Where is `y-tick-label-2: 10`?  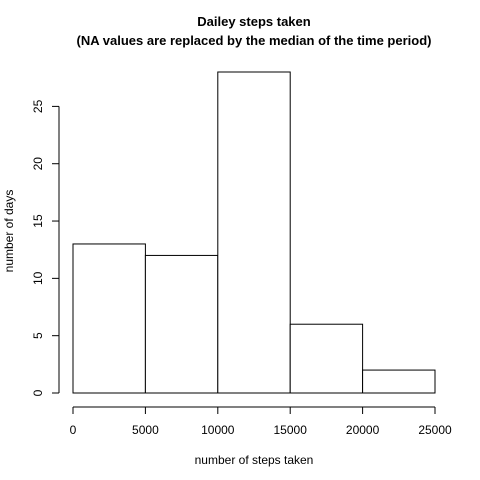
y-tick-label-2: 10 is located at coordinates (38, 278).